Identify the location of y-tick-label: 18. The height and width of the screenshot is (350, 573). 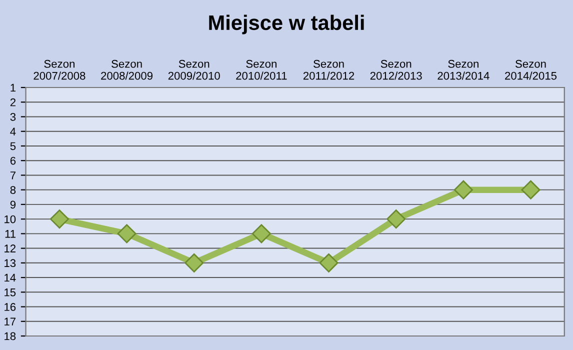
(10, 336).